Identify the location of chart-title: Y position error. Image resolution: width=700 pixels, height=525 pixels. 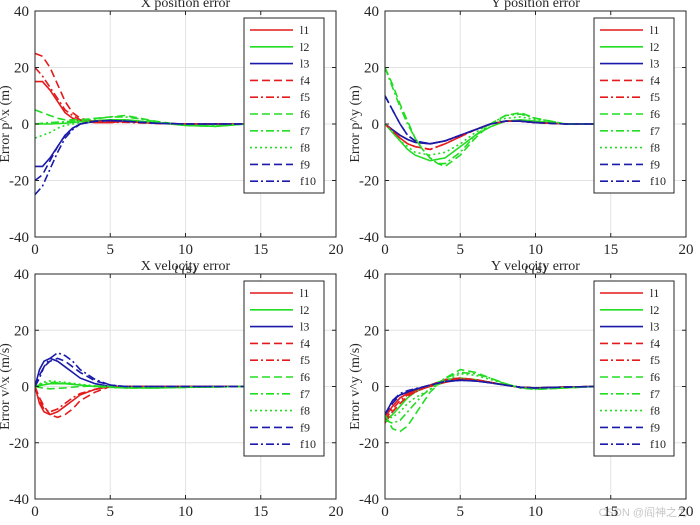
(535, 5).